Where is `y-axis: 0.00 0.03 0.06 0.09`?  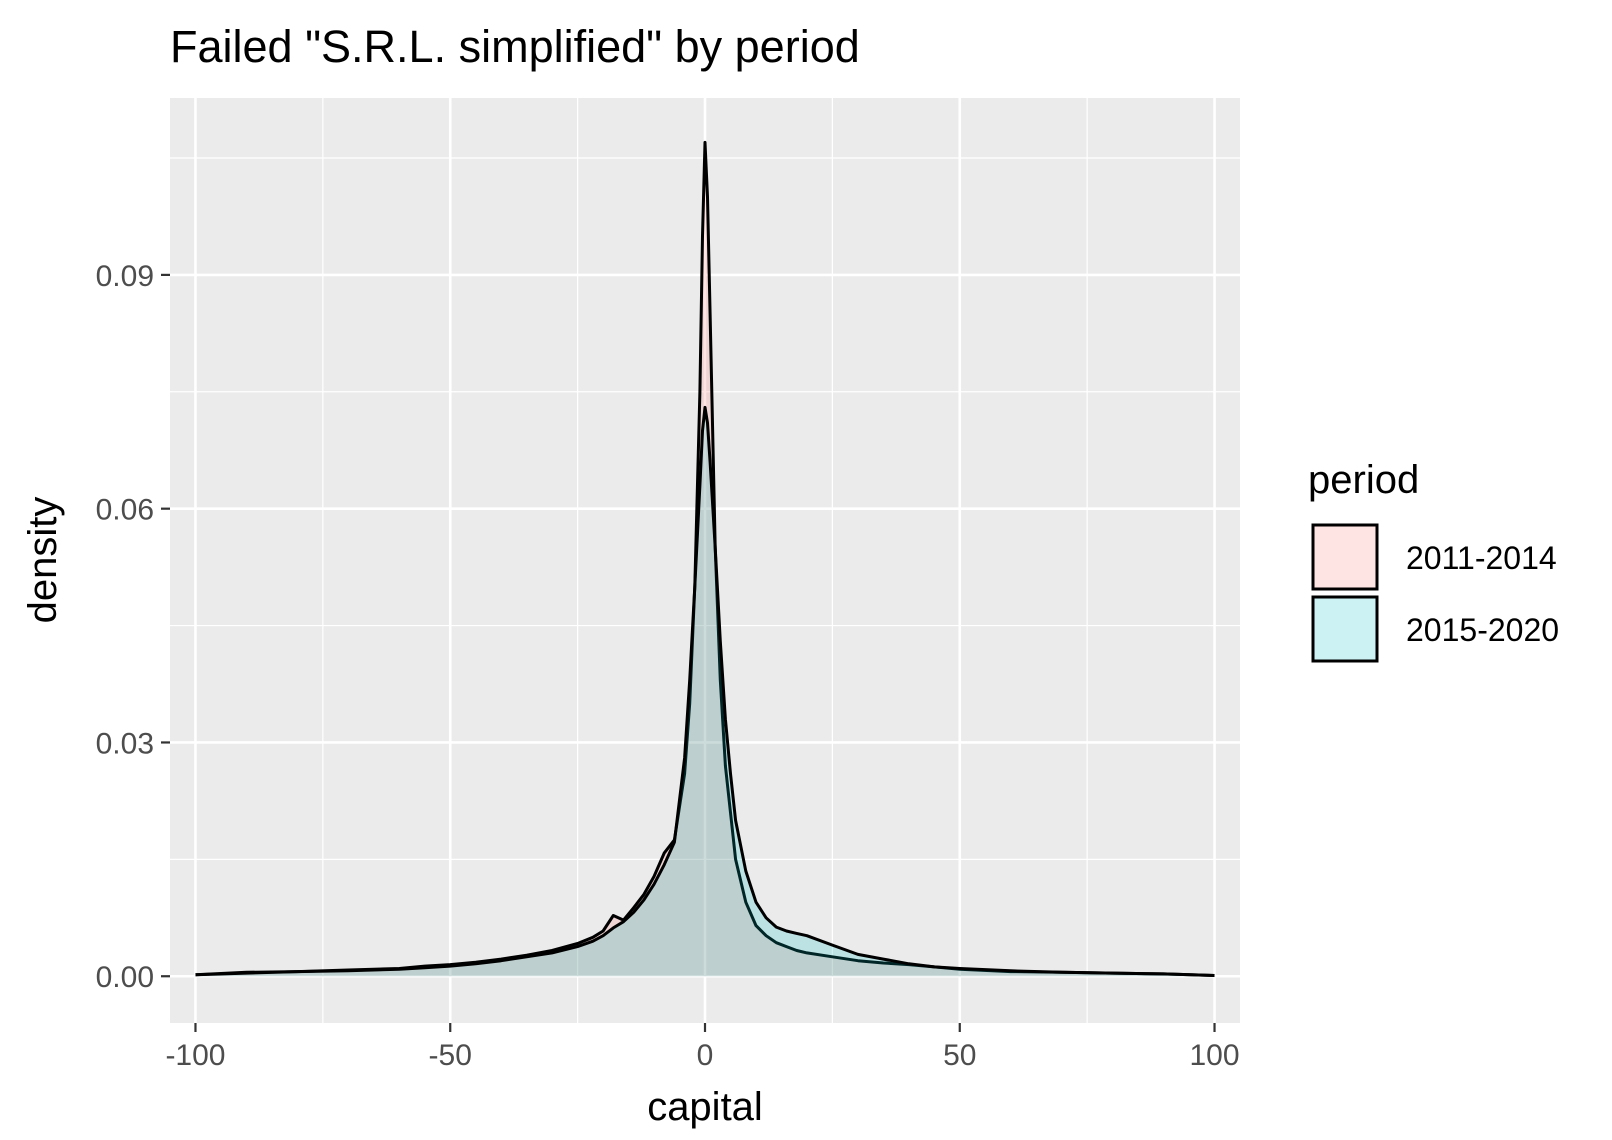 y-axis: 0.00 0.03 0.06 0.09 is located at coordinates (133, 627).